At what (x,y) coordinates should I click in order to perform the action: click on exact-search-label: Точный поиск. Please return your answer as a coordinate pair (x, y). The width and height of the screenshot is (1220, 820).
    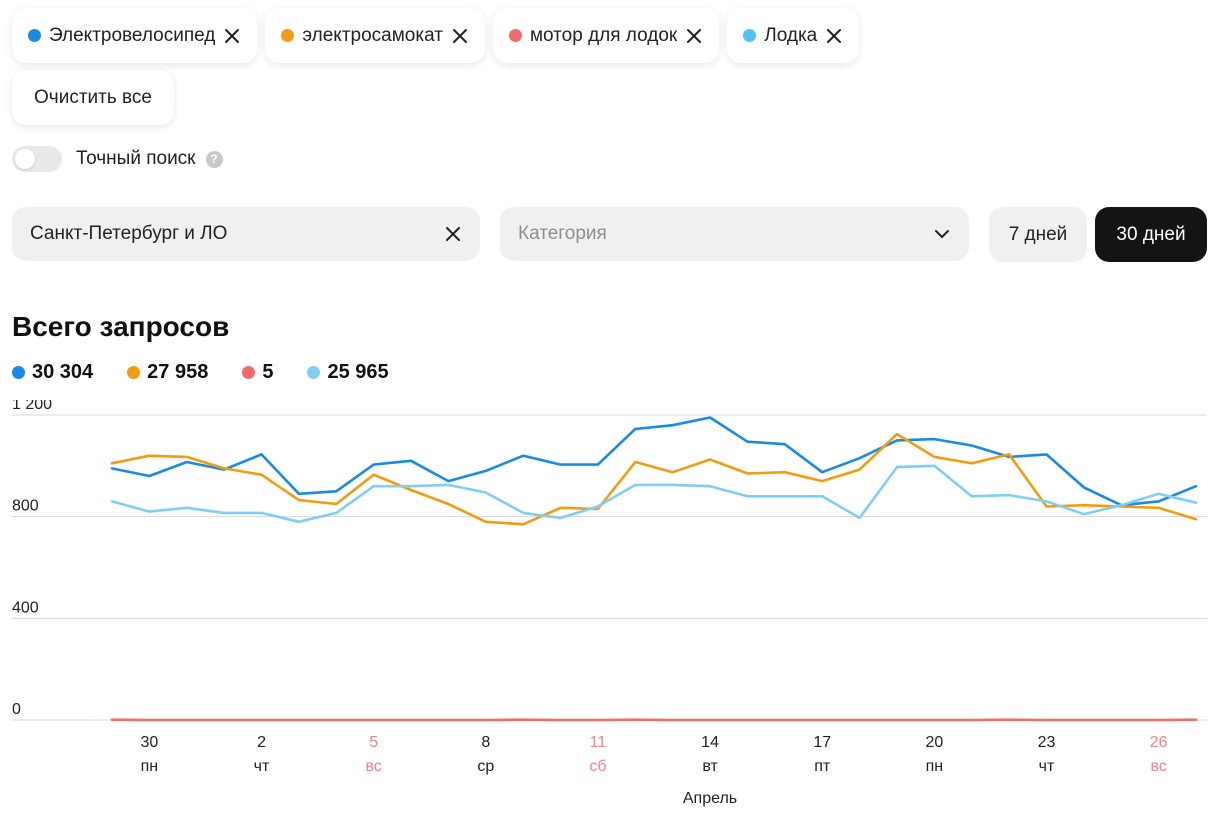
    Looking at the image, I should click on (136, 158).